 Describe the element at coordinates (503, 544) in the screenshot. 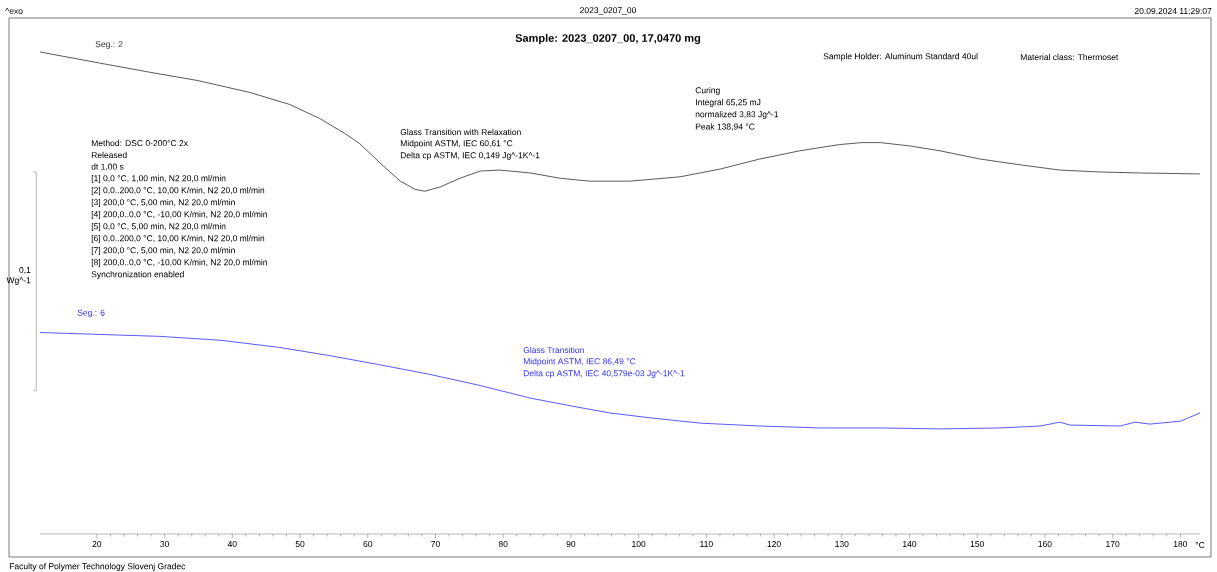

I see `x-tick-label: 80` at that location.